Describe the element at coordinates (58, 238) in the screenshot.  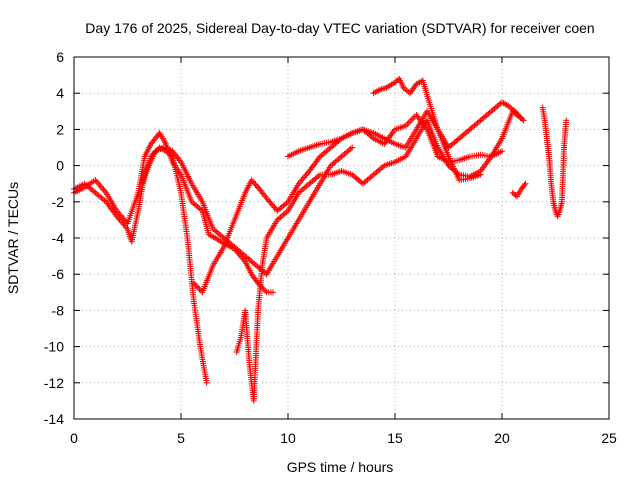
I see `y-tick-label: -4` at that location.